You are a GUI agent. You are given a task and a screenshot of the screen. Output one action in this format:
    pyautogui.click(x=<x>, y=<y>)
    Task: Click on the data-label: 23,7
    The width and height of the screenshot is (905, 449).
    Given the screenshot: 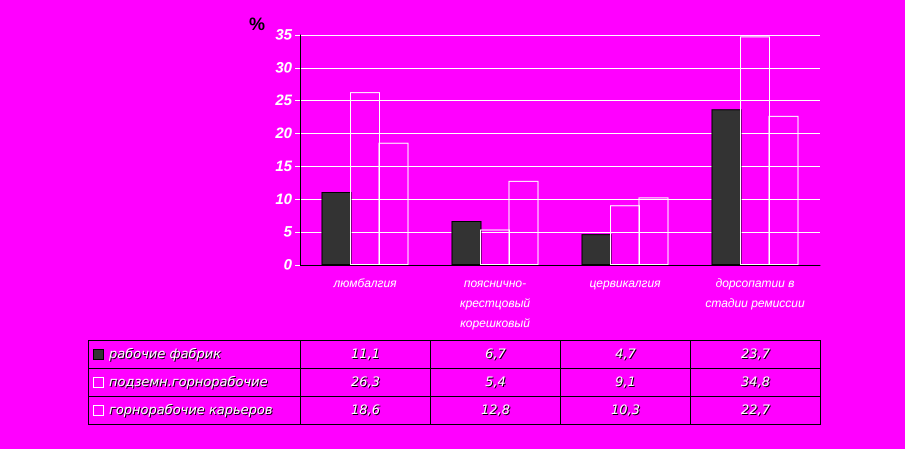 What is the action you would take?
    pyautogui.click(x=755, y=354)
    